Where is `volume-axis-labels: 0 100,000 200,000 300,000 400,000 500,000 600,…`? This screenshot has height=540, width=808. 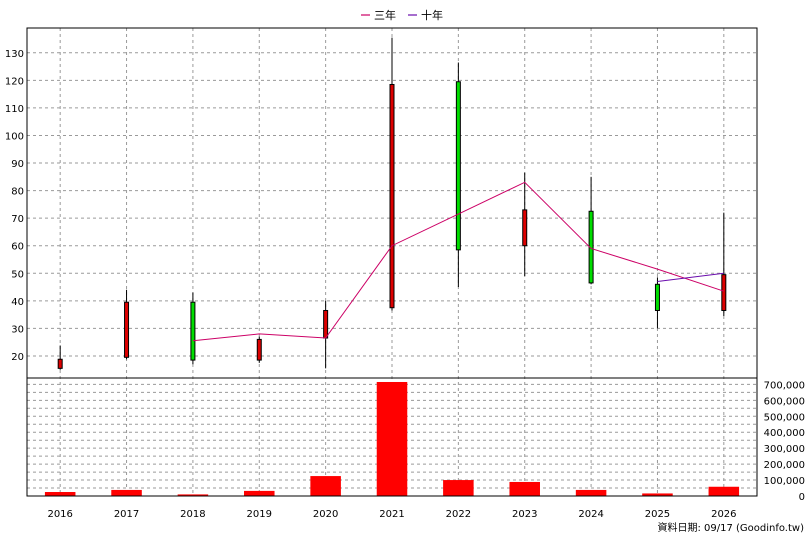
volume-axis-labels: 0 100,000 200,000 300,000 400,000 500,000 600,… is located at coordinates (784, 441).